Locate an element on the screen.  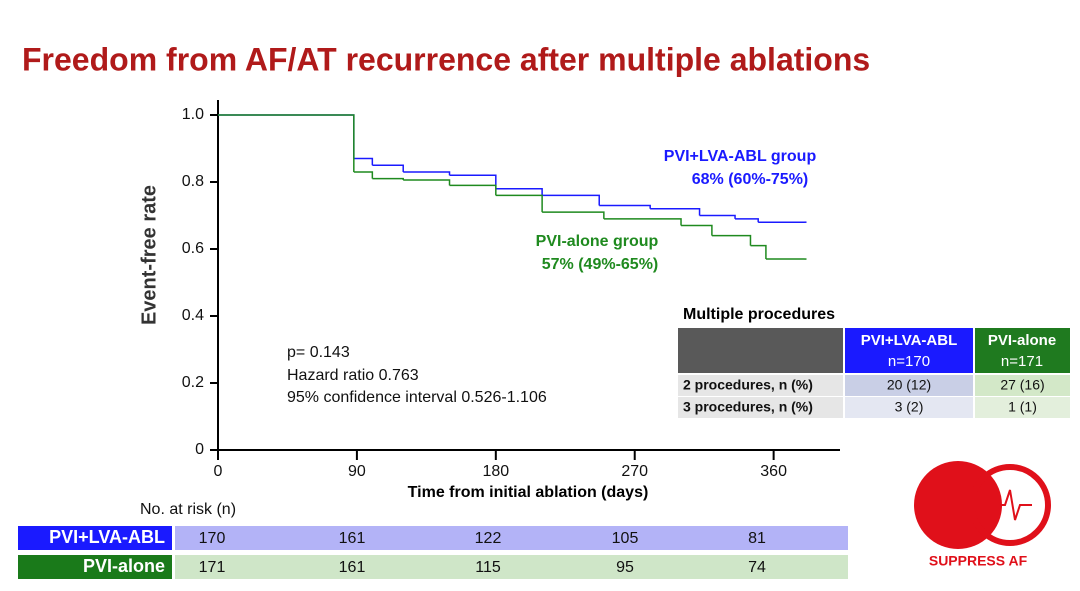
risk-value: 171 is located at coordinates (212, 567).